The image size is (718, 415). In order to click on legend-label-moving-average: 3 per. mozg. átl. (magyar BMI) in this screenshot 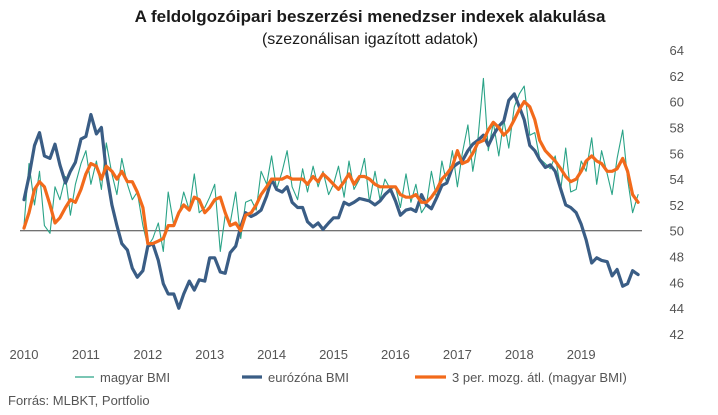, I will do `click(539, 377)`.